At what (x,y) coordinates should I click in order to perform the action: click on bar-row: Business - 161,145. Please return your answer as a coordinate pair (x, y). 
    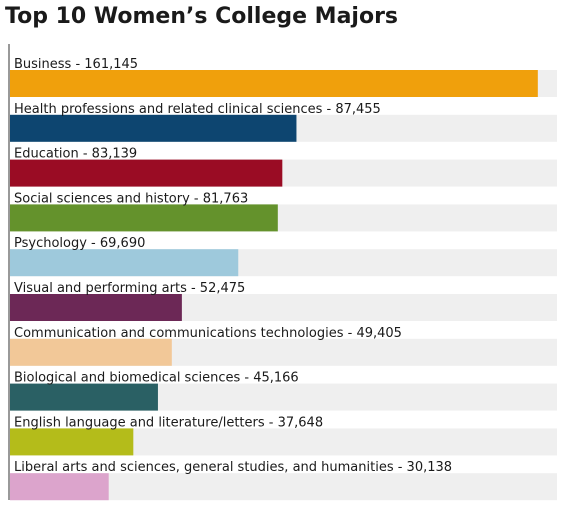
    Looking at the image, I should click on (283, 77).